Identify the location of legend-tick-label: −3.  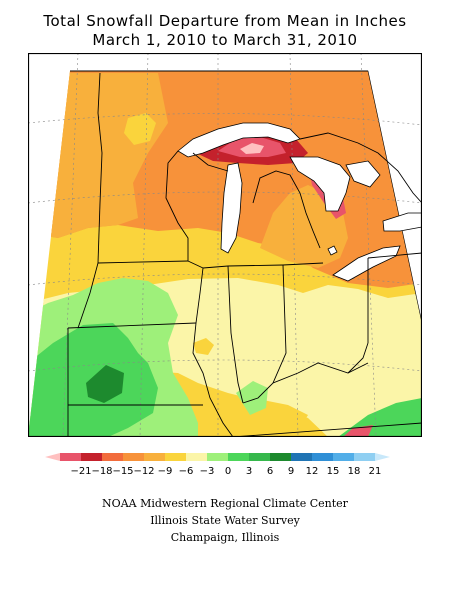
(207, 471).